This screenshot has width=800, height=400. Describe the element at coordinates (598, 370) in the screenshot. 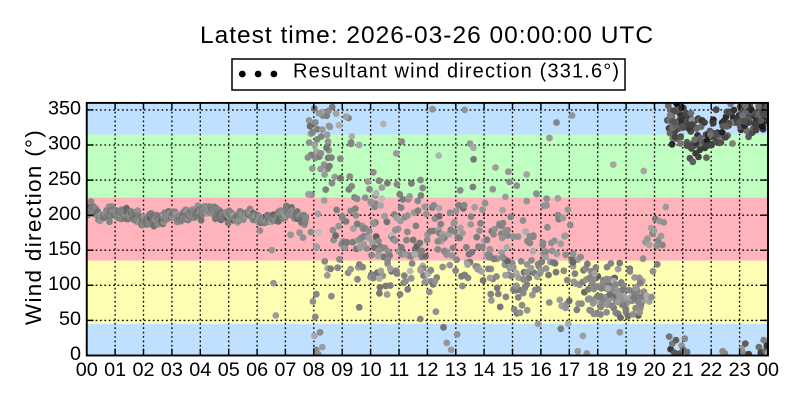

I see `svg-text: 18` at that location.